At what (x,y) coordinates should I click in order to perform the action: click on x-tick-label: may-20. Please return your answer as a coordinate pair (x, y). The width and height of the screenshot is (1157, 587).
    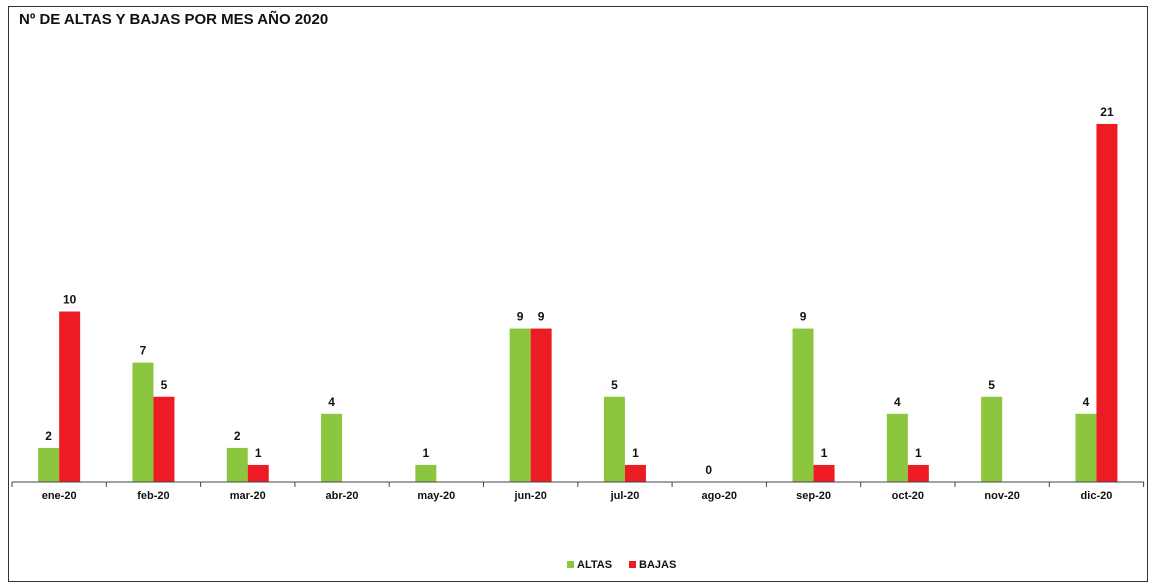
    Looking at the image, I should click on (436, 496).